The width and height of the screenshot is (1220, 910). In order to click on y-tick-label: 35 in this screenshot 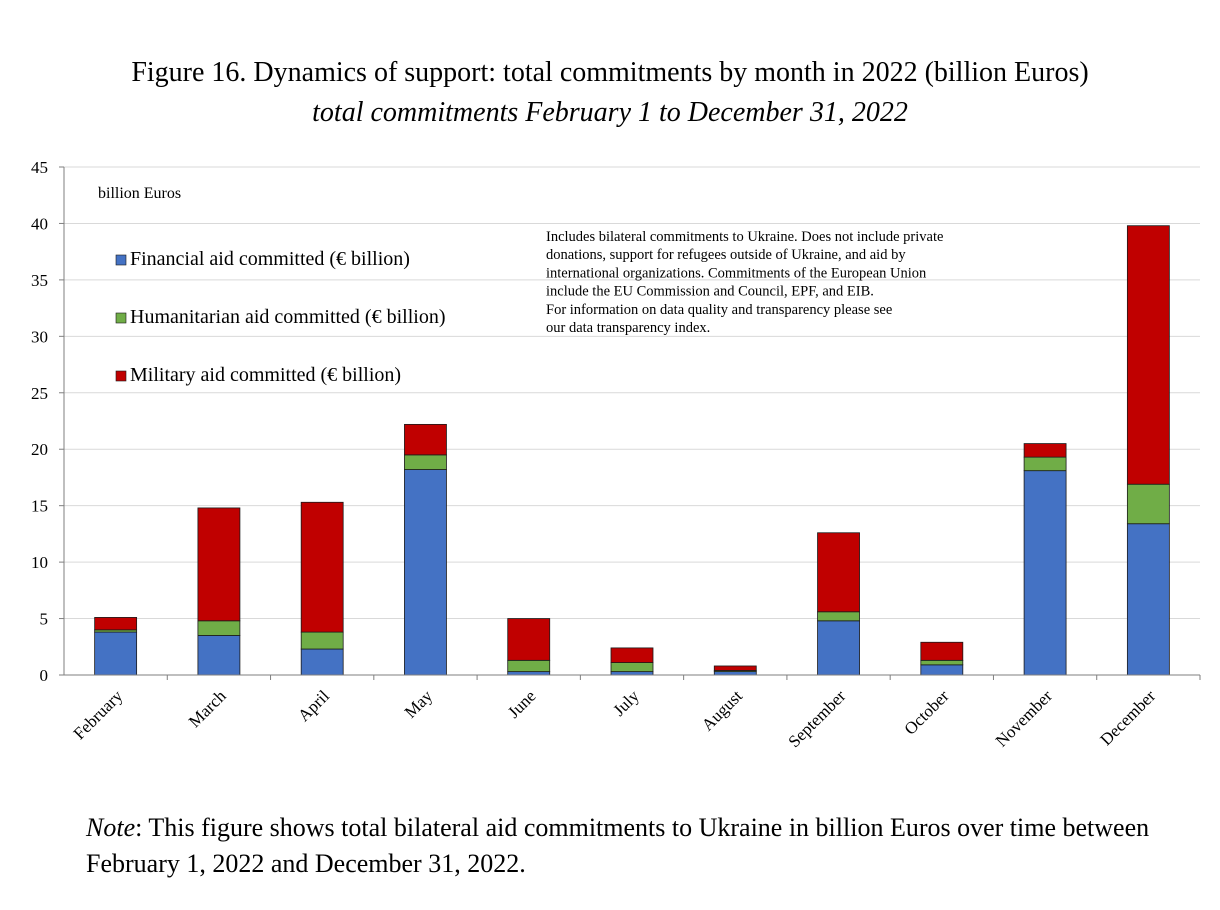, I will do `click(39, 280)`.